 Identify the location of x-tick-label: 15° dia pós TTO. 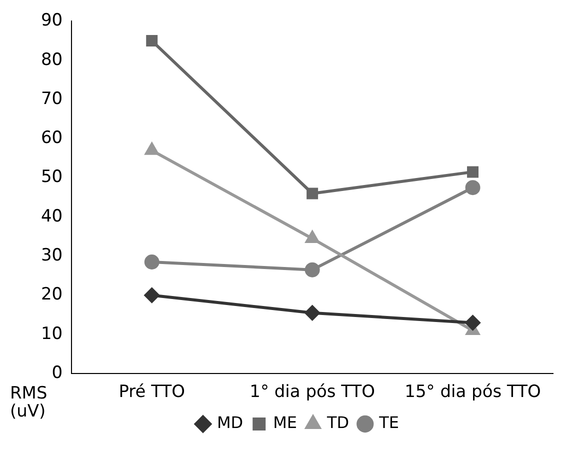
(472, 392).